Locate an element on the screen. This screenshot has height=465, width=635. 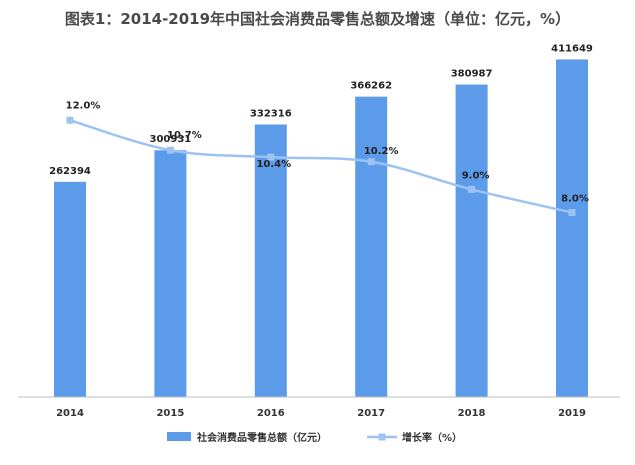
growth-rate-marker-2019 is located at coordinates (572, 212).